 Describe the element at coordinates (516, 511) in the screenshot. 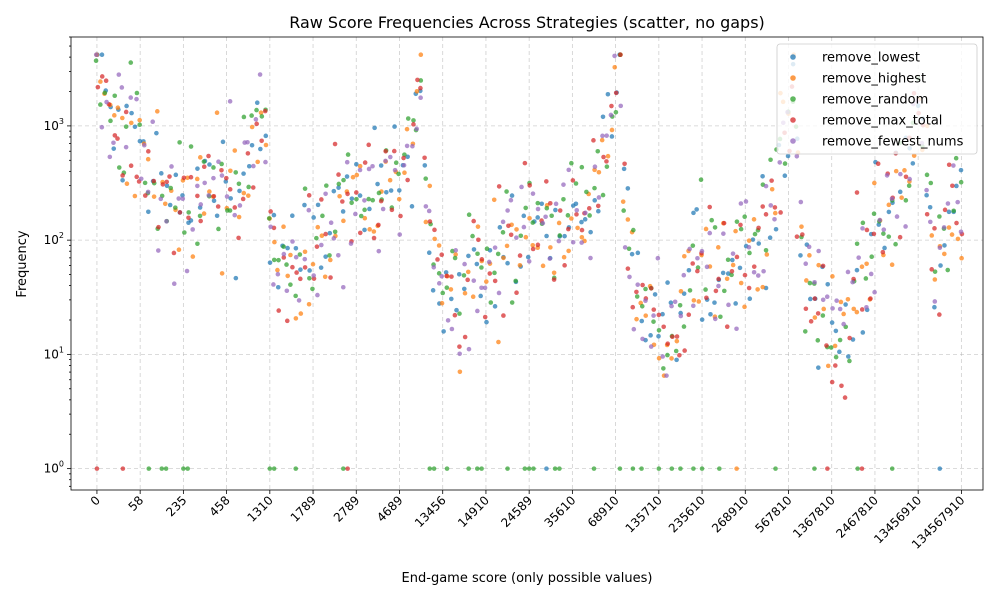

I see `x-tick-label: 24589` at that location.